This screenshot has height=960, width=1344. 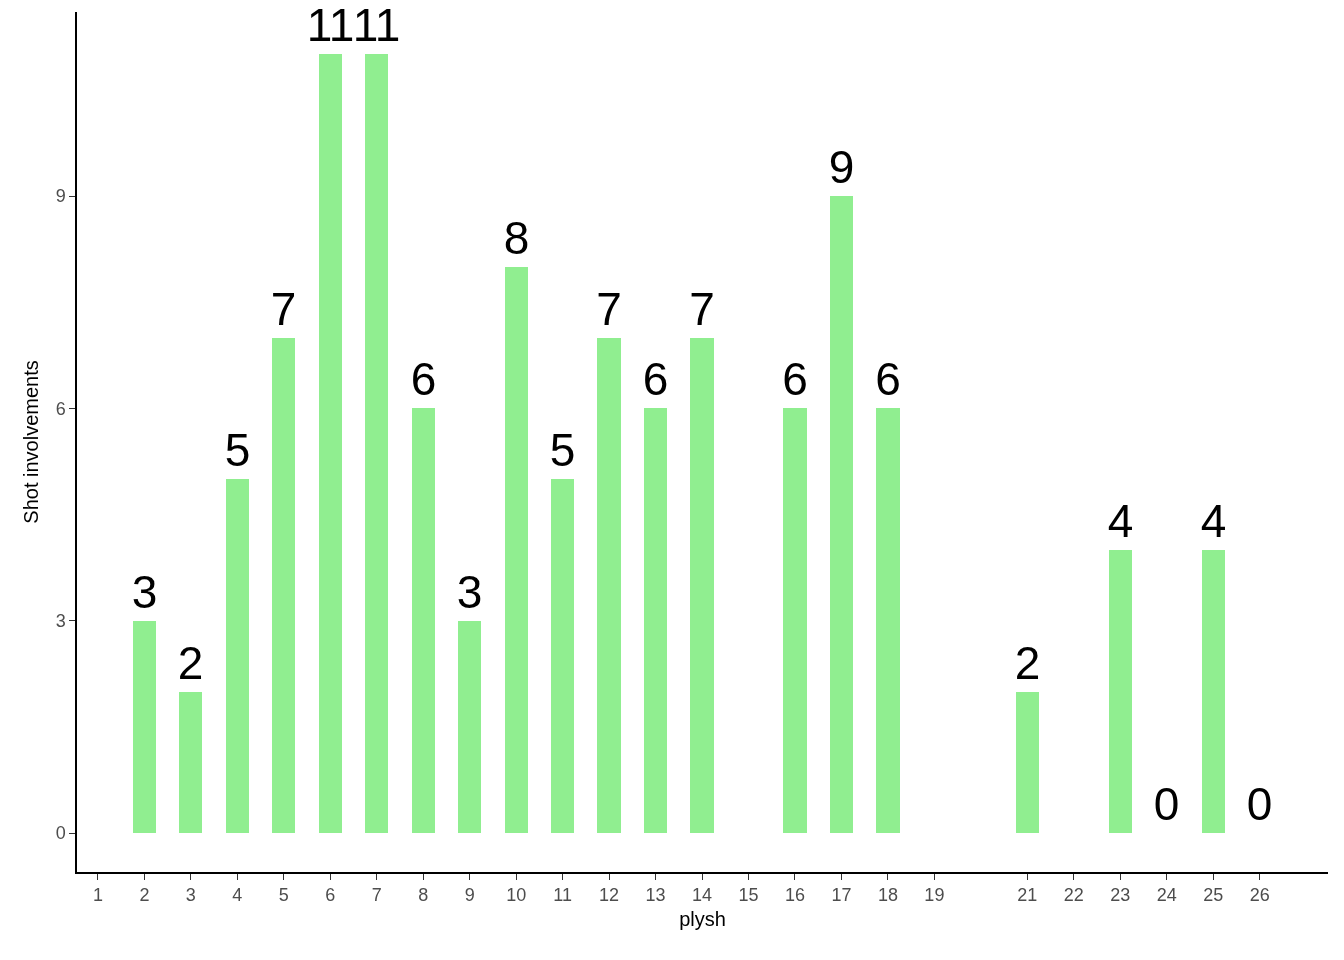 I want to click on y-axis-title: Shot involvements, so click(x=30, y=442).